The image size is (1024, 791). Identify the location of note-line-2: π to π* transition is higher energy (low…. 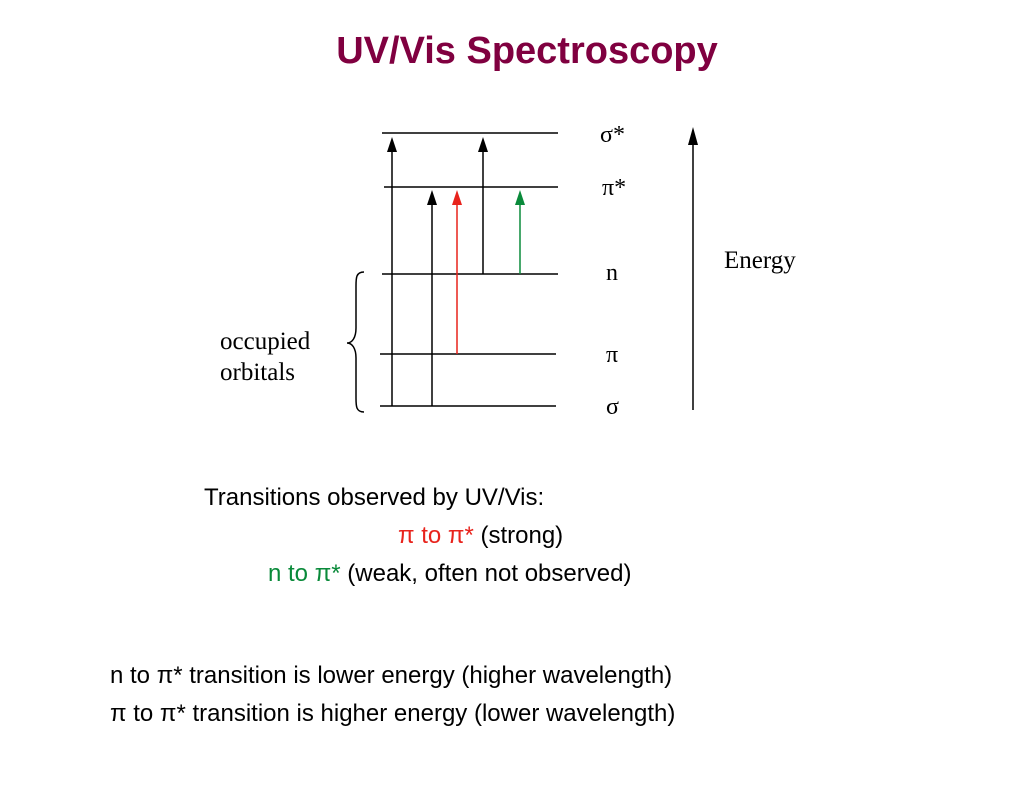
(393, 713).